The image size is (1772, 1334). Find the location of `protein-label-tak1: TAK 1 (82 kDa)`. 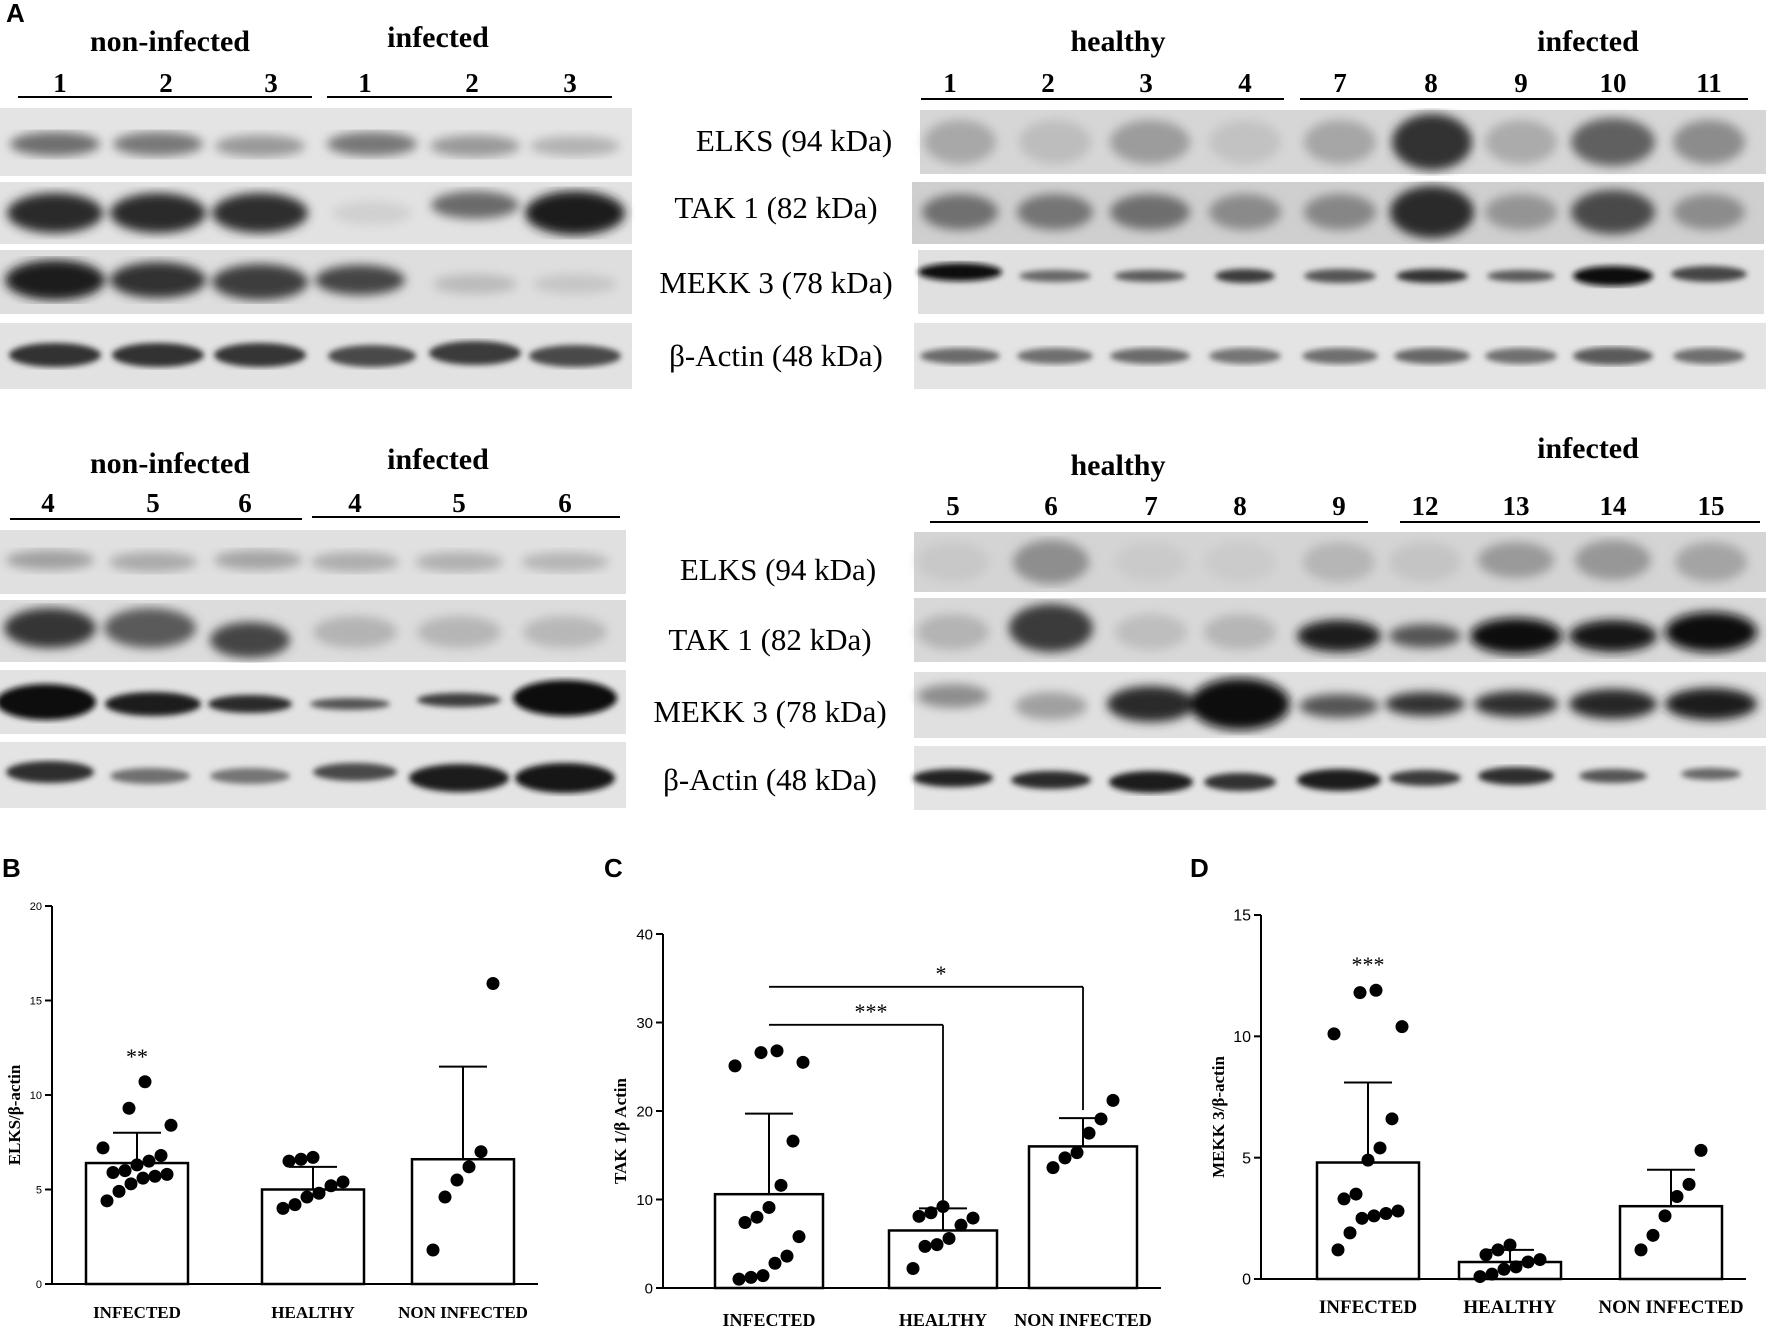

protein-label-tak1: TAK 1 (82 kDa) is located at coordinates (775, 207).